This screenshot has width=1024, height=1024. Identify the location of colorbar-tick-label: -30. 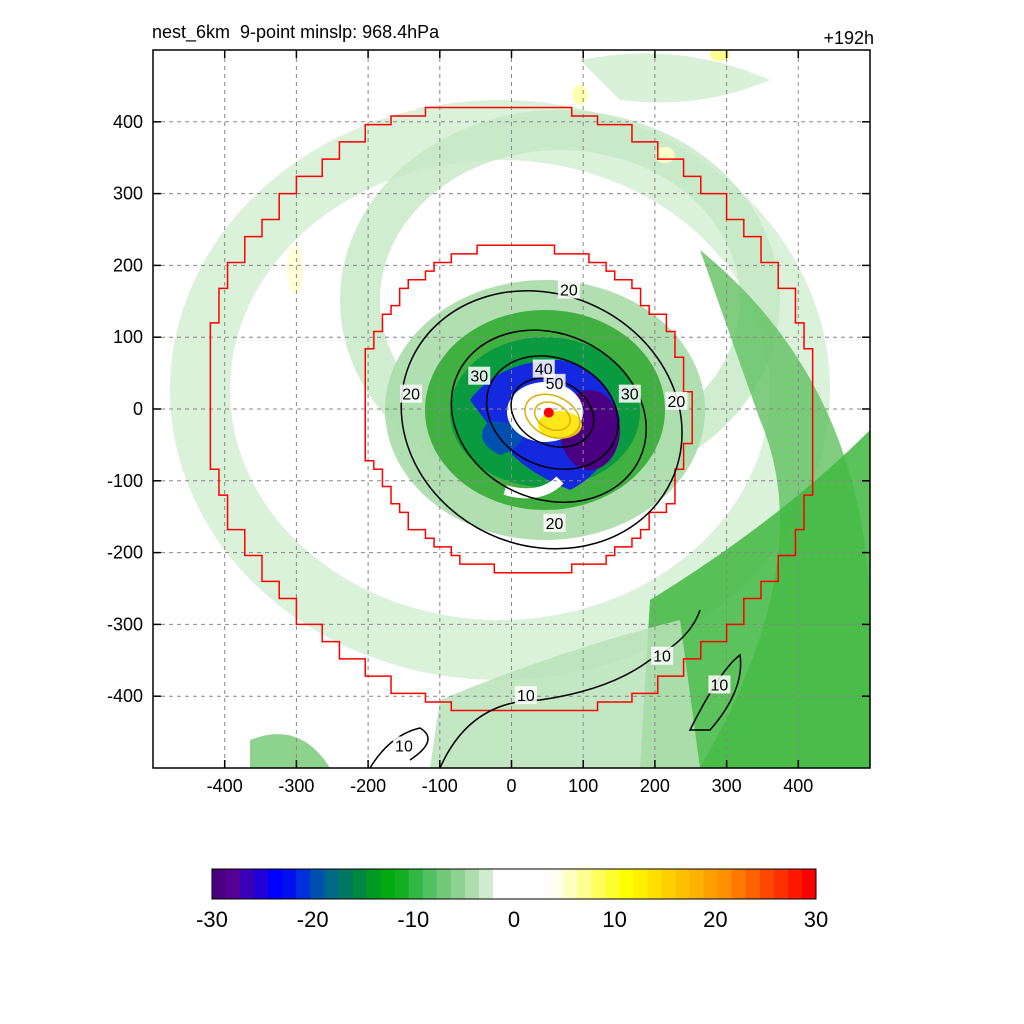
(212, 919).